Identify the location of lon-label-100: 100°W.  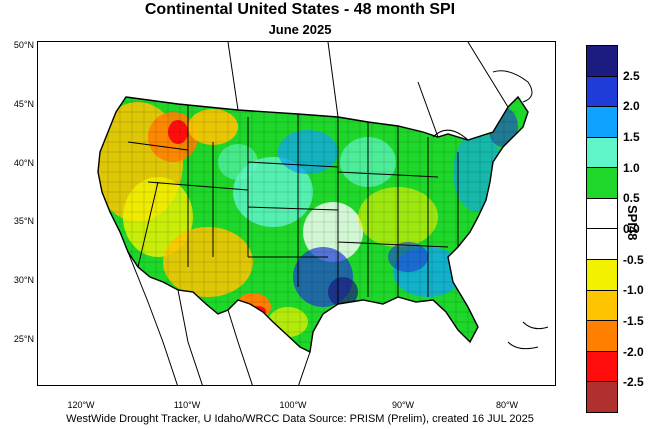
(293, 405).